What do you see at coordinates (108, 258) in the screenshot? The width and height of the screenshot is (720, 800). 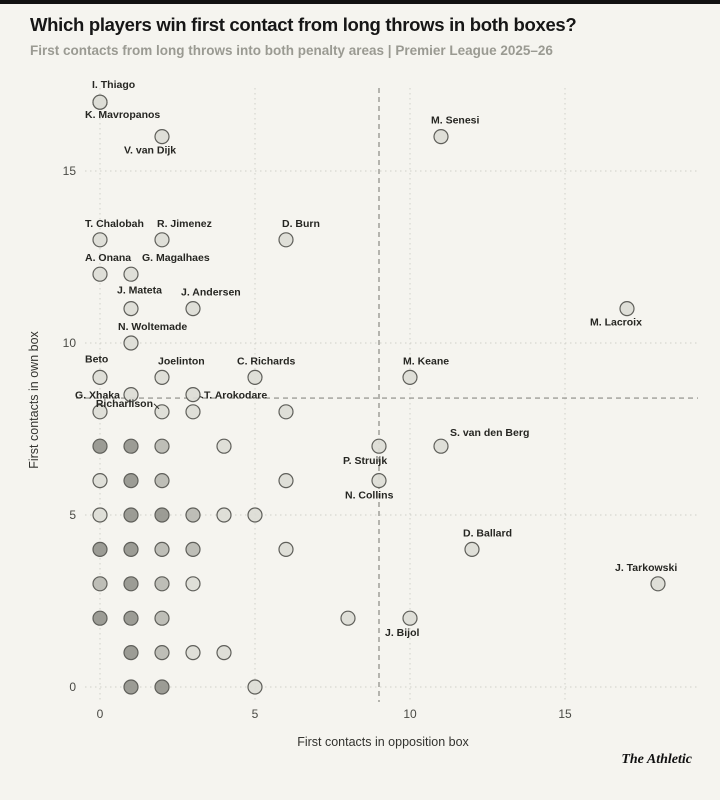 I see `point-label: A. Onana` at bounding box center [108, 258].